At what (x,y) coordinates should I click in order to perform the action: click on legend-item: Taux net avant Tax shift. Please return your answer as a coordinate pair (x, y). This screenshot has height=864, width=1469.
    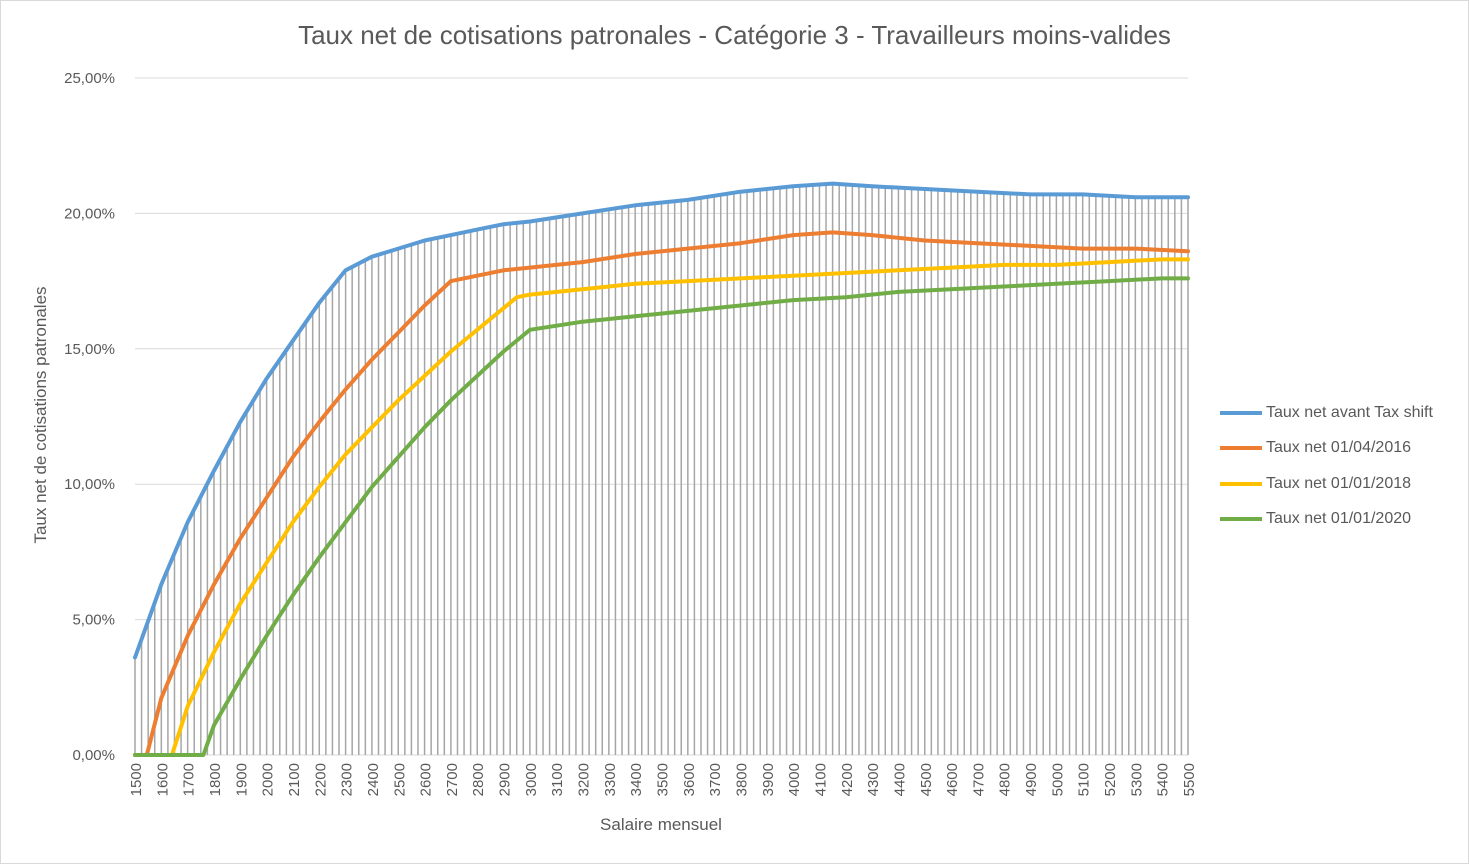
    Looking at the image, I should click on (1326, 413).